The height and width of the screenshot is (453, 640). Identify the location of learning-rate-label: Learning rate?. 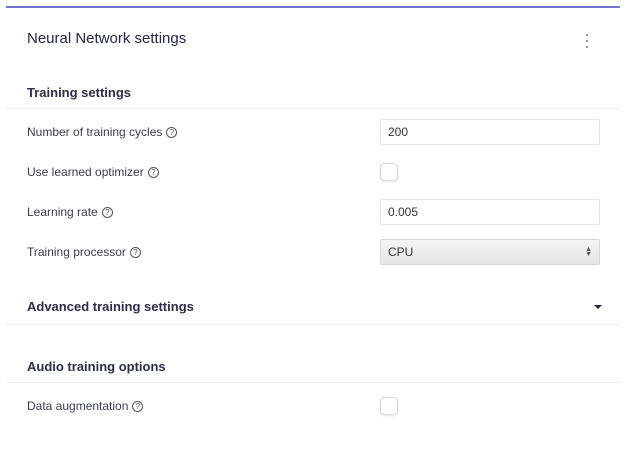
(70, 212).